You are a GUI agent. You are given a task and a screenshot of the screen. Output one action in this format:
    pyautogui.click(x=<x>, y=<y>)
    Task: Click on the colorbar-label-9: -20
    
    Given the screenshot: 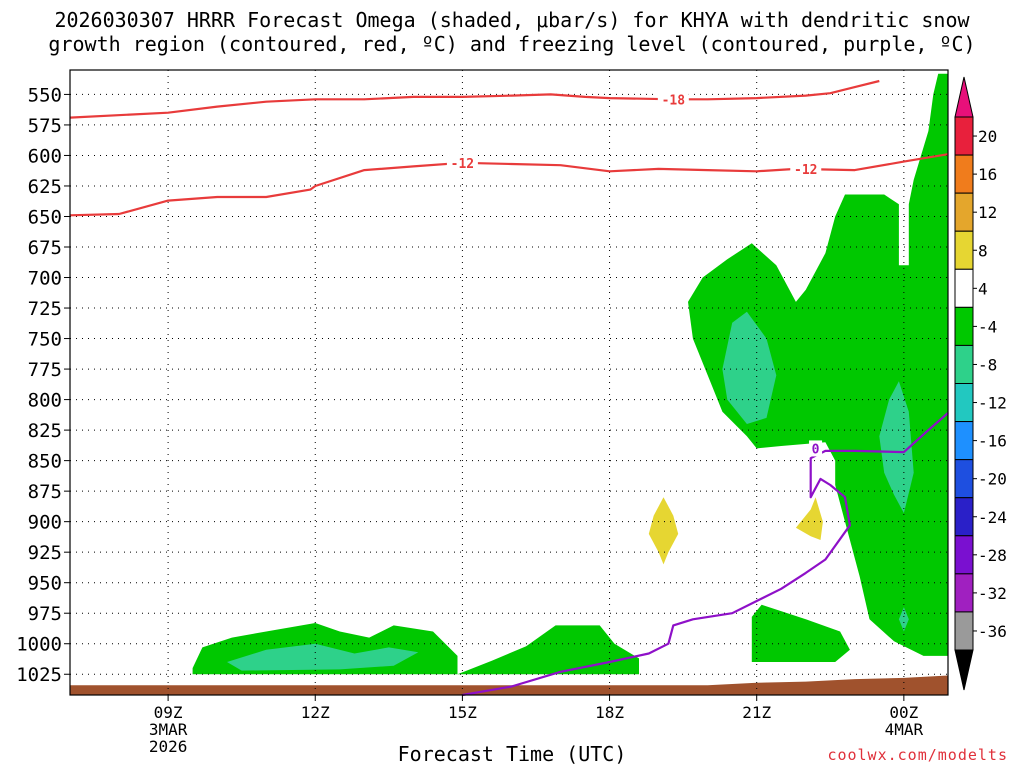 What is the action you would take?
    pyautogui.click(x=992, y=479)
    